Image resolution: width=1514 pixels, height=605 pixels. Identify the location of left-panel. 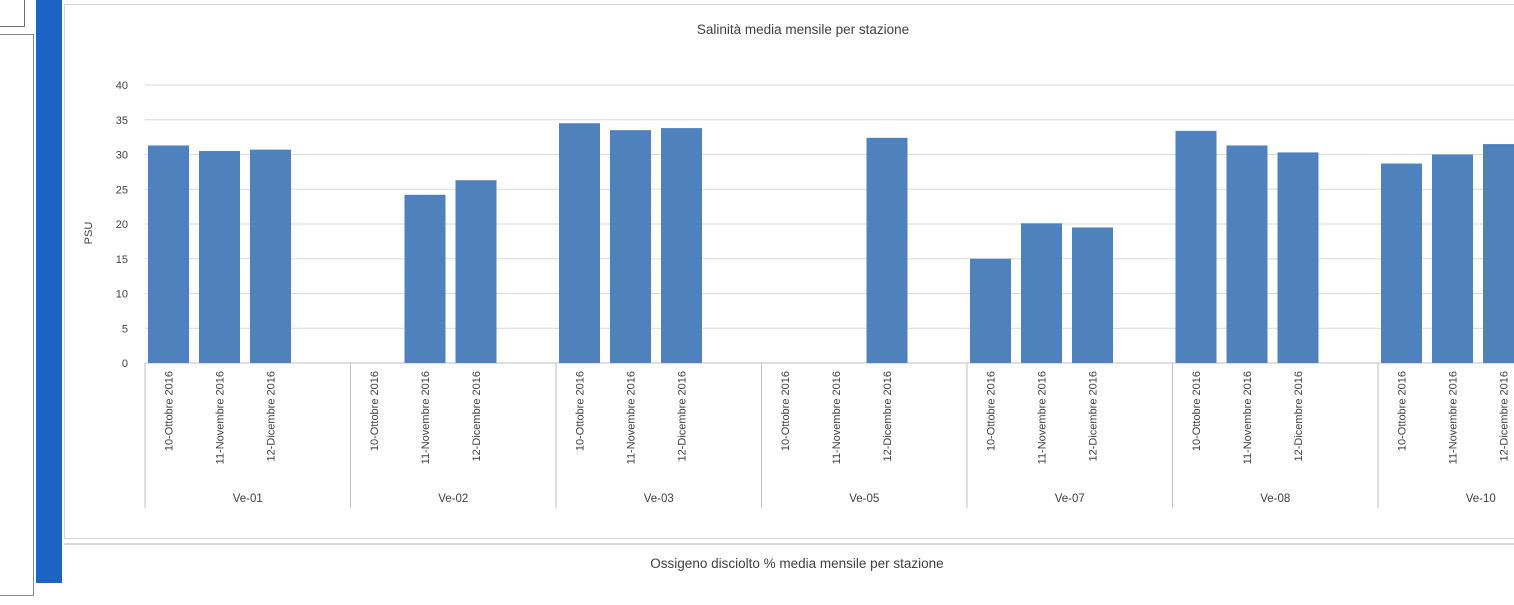
(18, 298).